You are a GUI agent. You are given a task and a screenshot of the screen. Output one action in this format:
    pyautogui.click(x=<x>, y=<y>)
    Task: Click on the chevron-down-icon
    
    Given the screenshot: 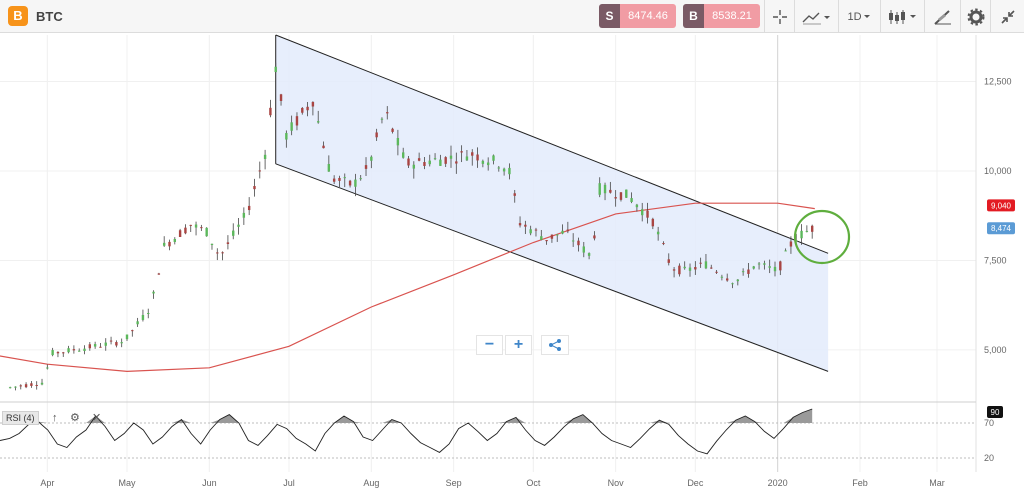 What is the action you would take?
    pyautogui.click(x=866, y=16)
    